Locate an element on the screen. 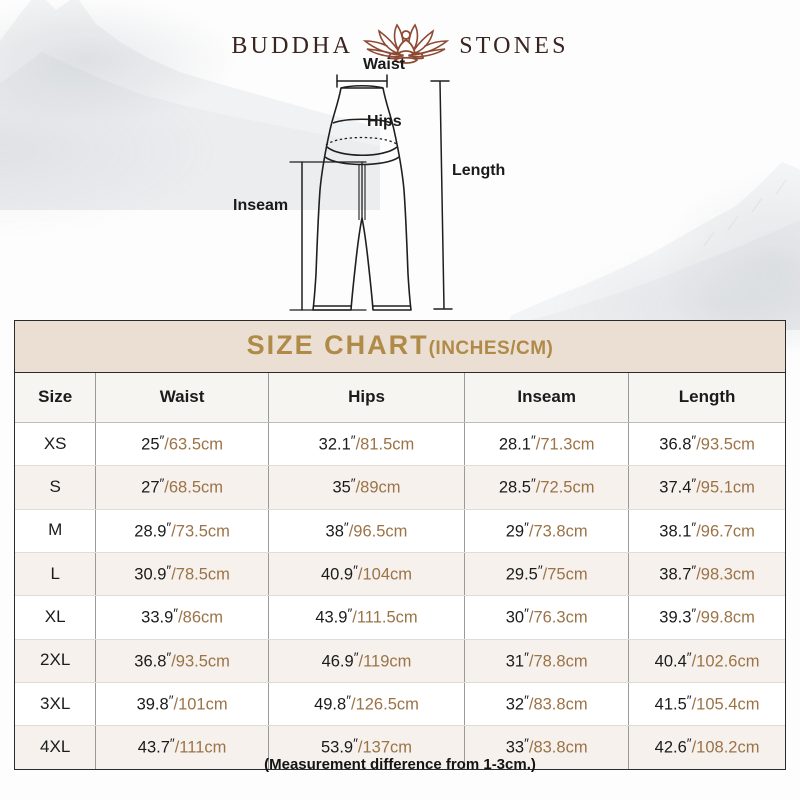 This screenshot has height=800, width=800. cell-inseam: 31″/78.8cm is located at coordinates (547, 661).